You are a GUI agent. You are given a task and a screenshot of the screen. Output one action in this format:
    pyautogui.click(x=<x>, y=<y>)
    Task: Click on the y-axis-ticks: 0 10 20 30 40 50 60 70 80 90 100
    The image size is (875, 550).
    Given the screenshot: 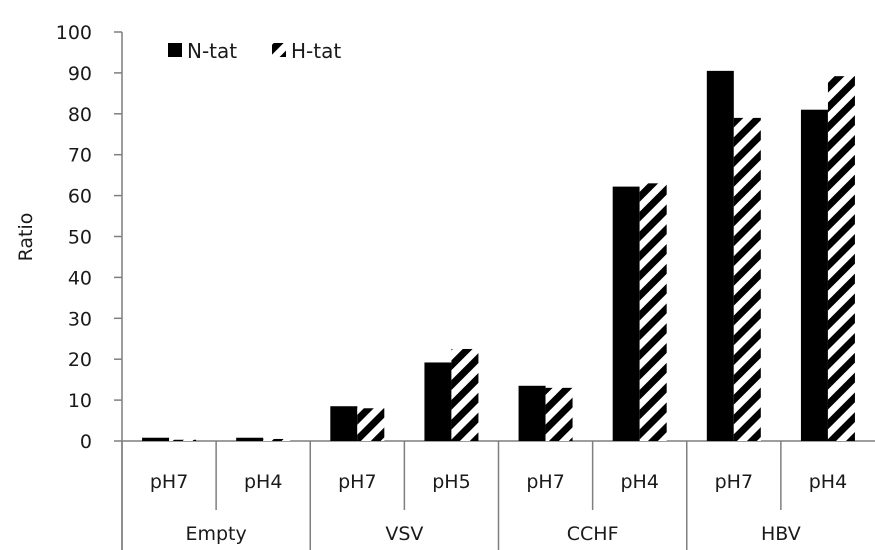 What is the action you would take?
    pyautogui.click(x=89, y=237)
    